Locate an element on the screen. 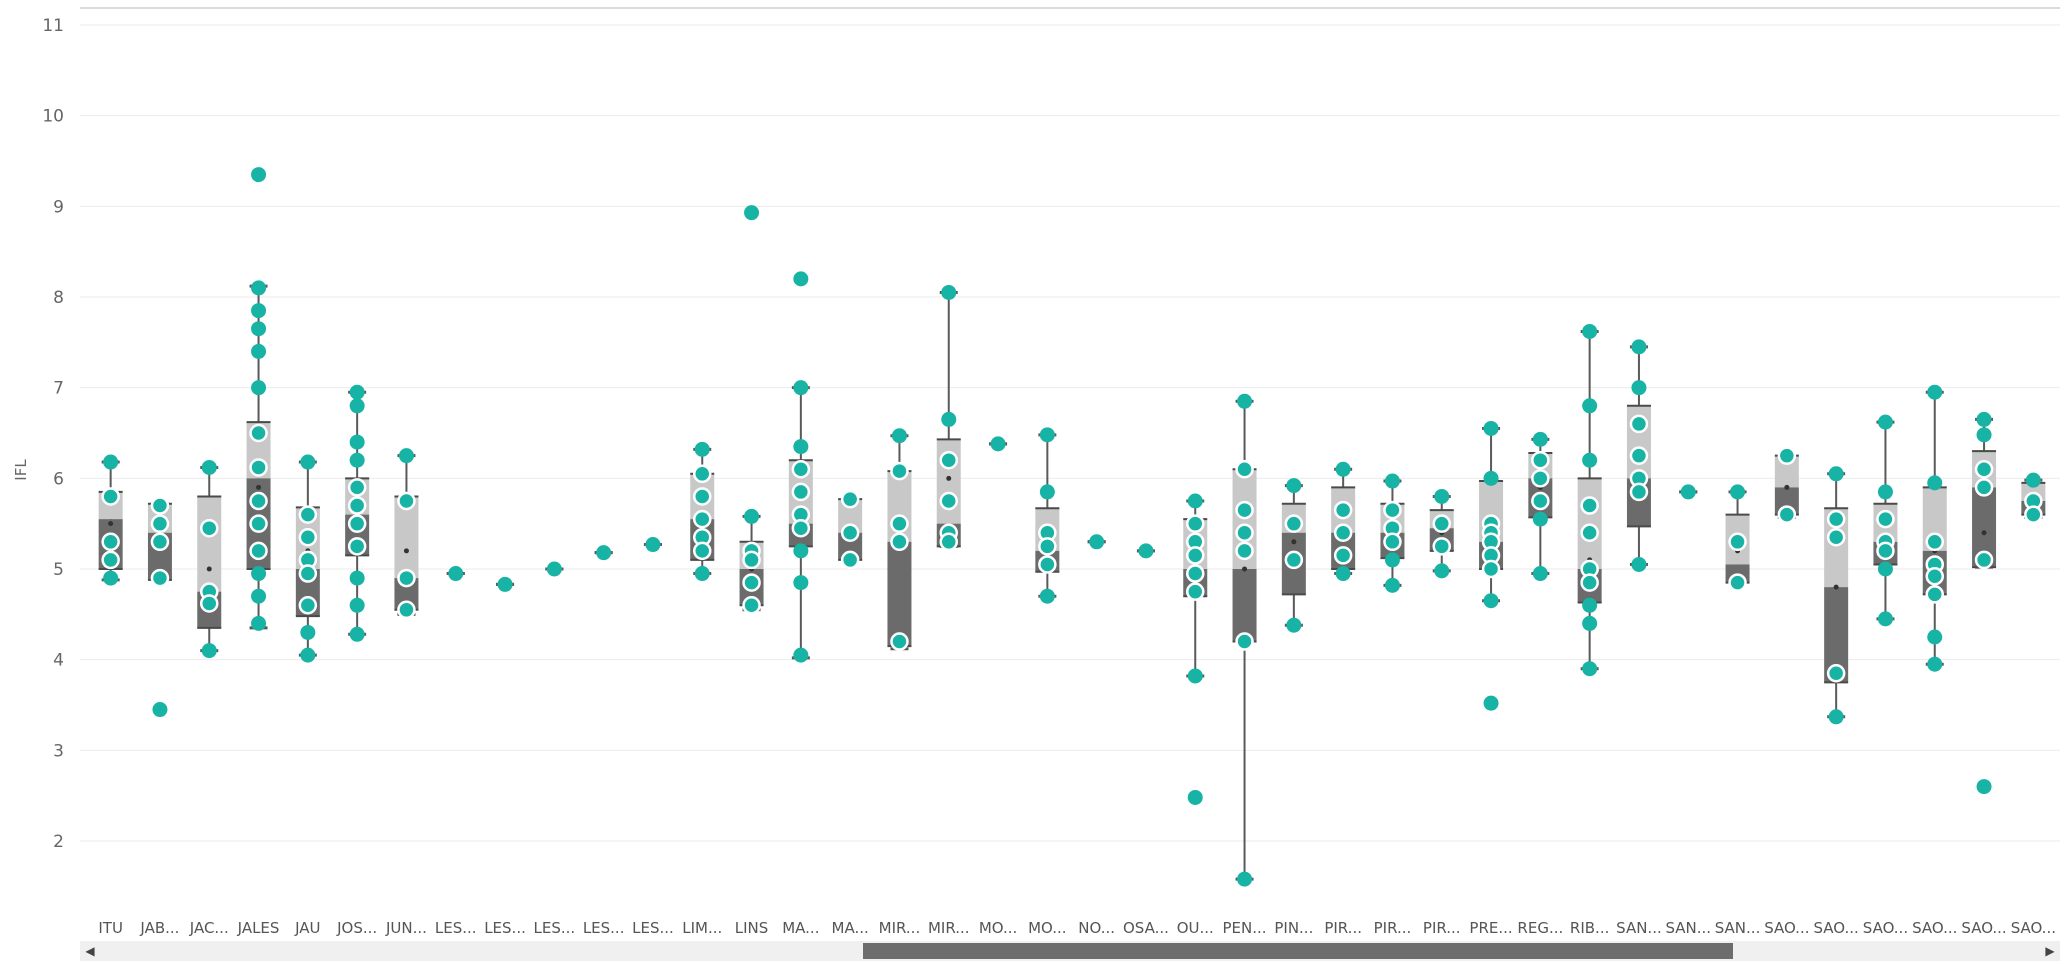 Image resolution: width=2067 pixels, height=965 pixels. x-category-label: JALES is located at coordinates (258, 928).